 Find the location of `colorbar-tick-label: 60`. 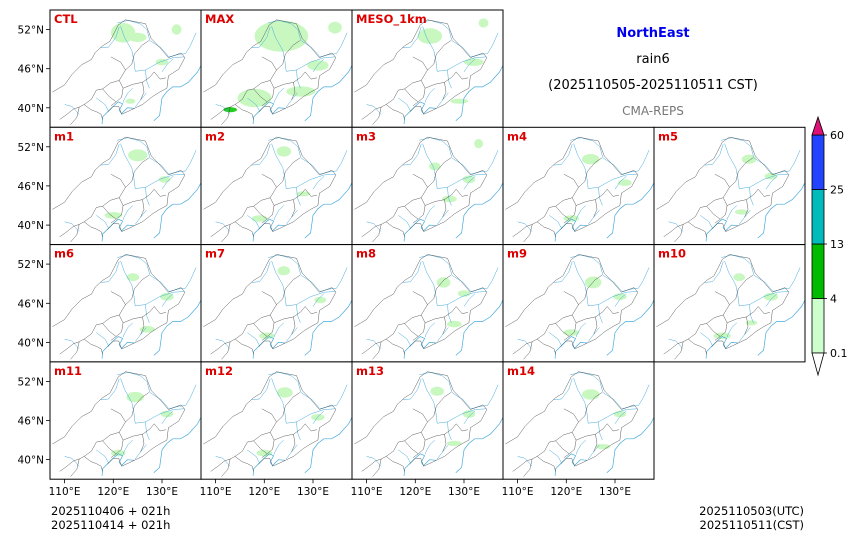

colorbar-tick-label: 60 is located at coordinates (837, 135).